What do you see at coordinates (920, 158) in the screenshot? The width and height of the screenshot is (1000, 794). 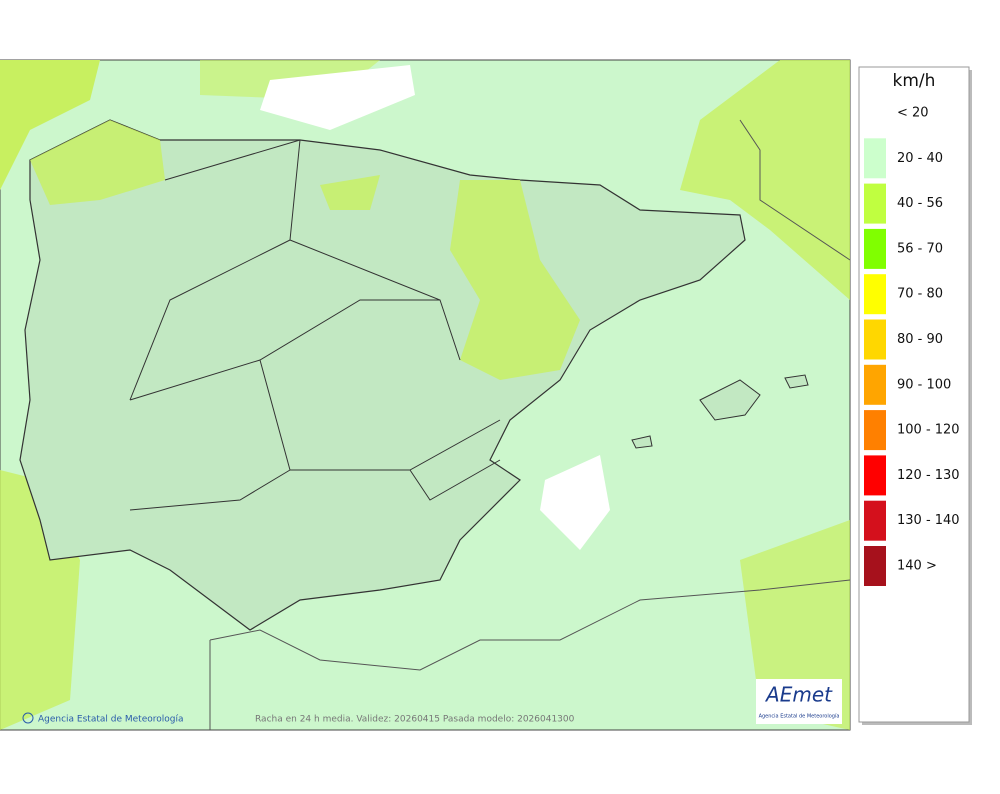 I see `legend-label: 20 - 40` at bounding box center [920, 158].